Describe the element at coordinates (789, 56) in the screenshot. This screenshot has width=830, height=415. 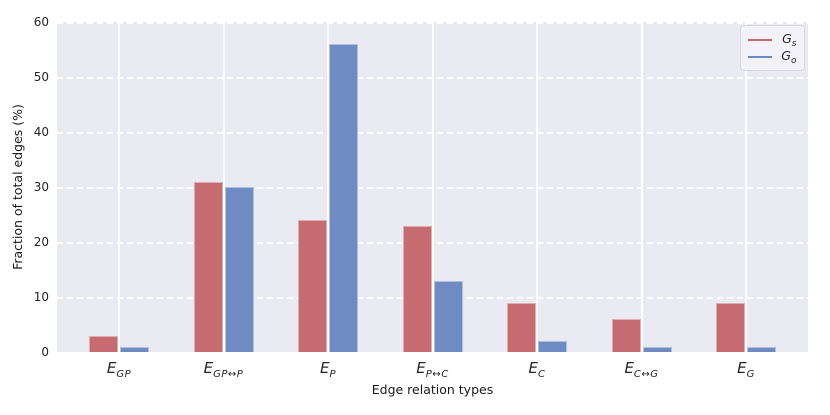
I see `legend-label: Go` at that location.